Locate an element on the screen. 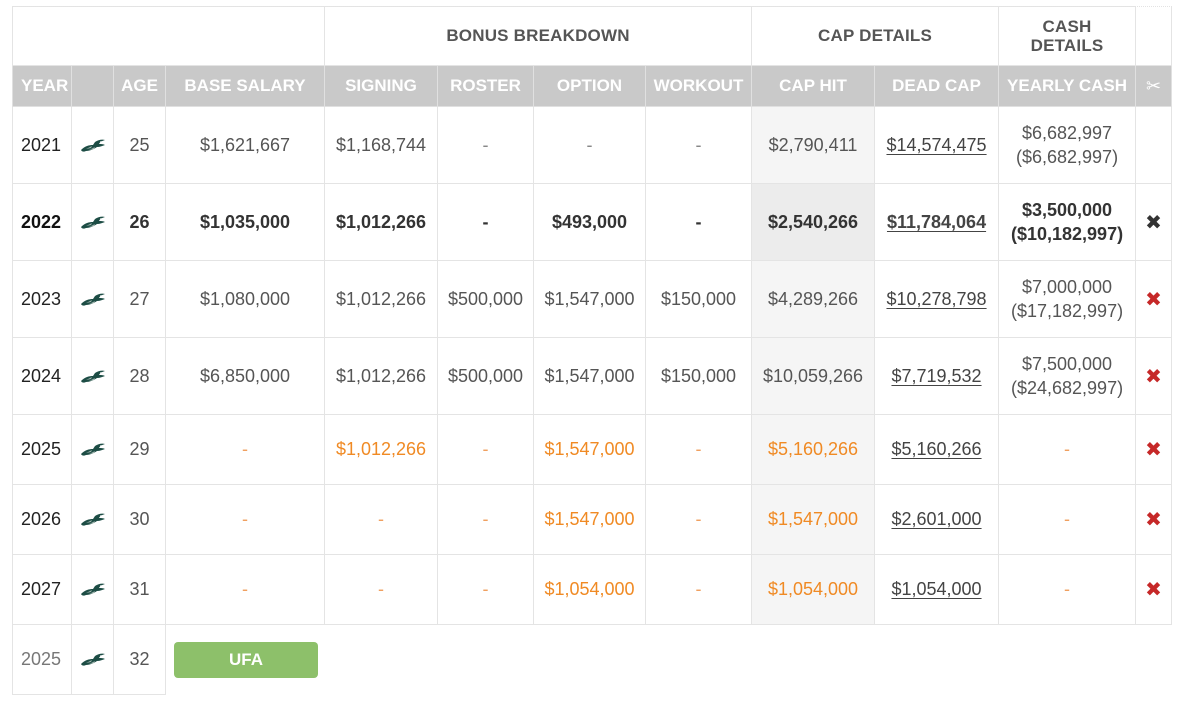  col-base-salary: BASE SALARY is located at coordinates (245, 86).